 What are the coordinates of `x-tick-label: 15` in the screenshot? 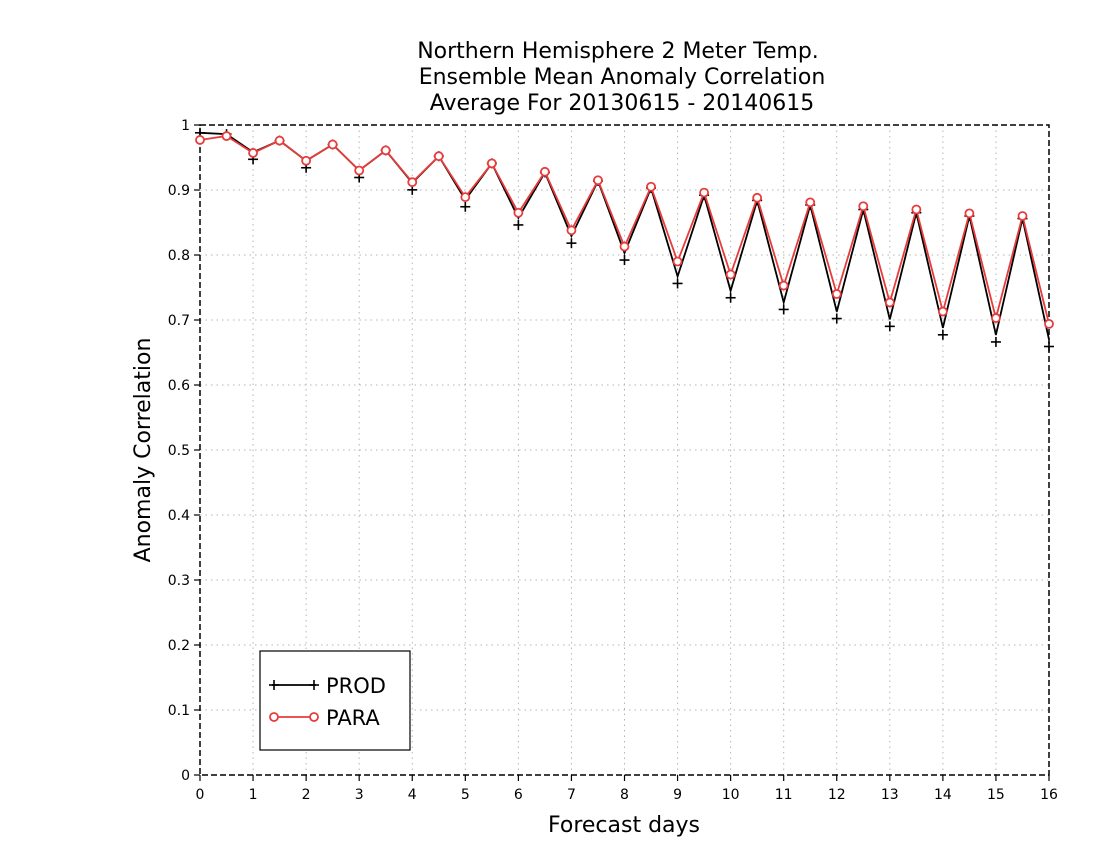 It's located at (996, 795).